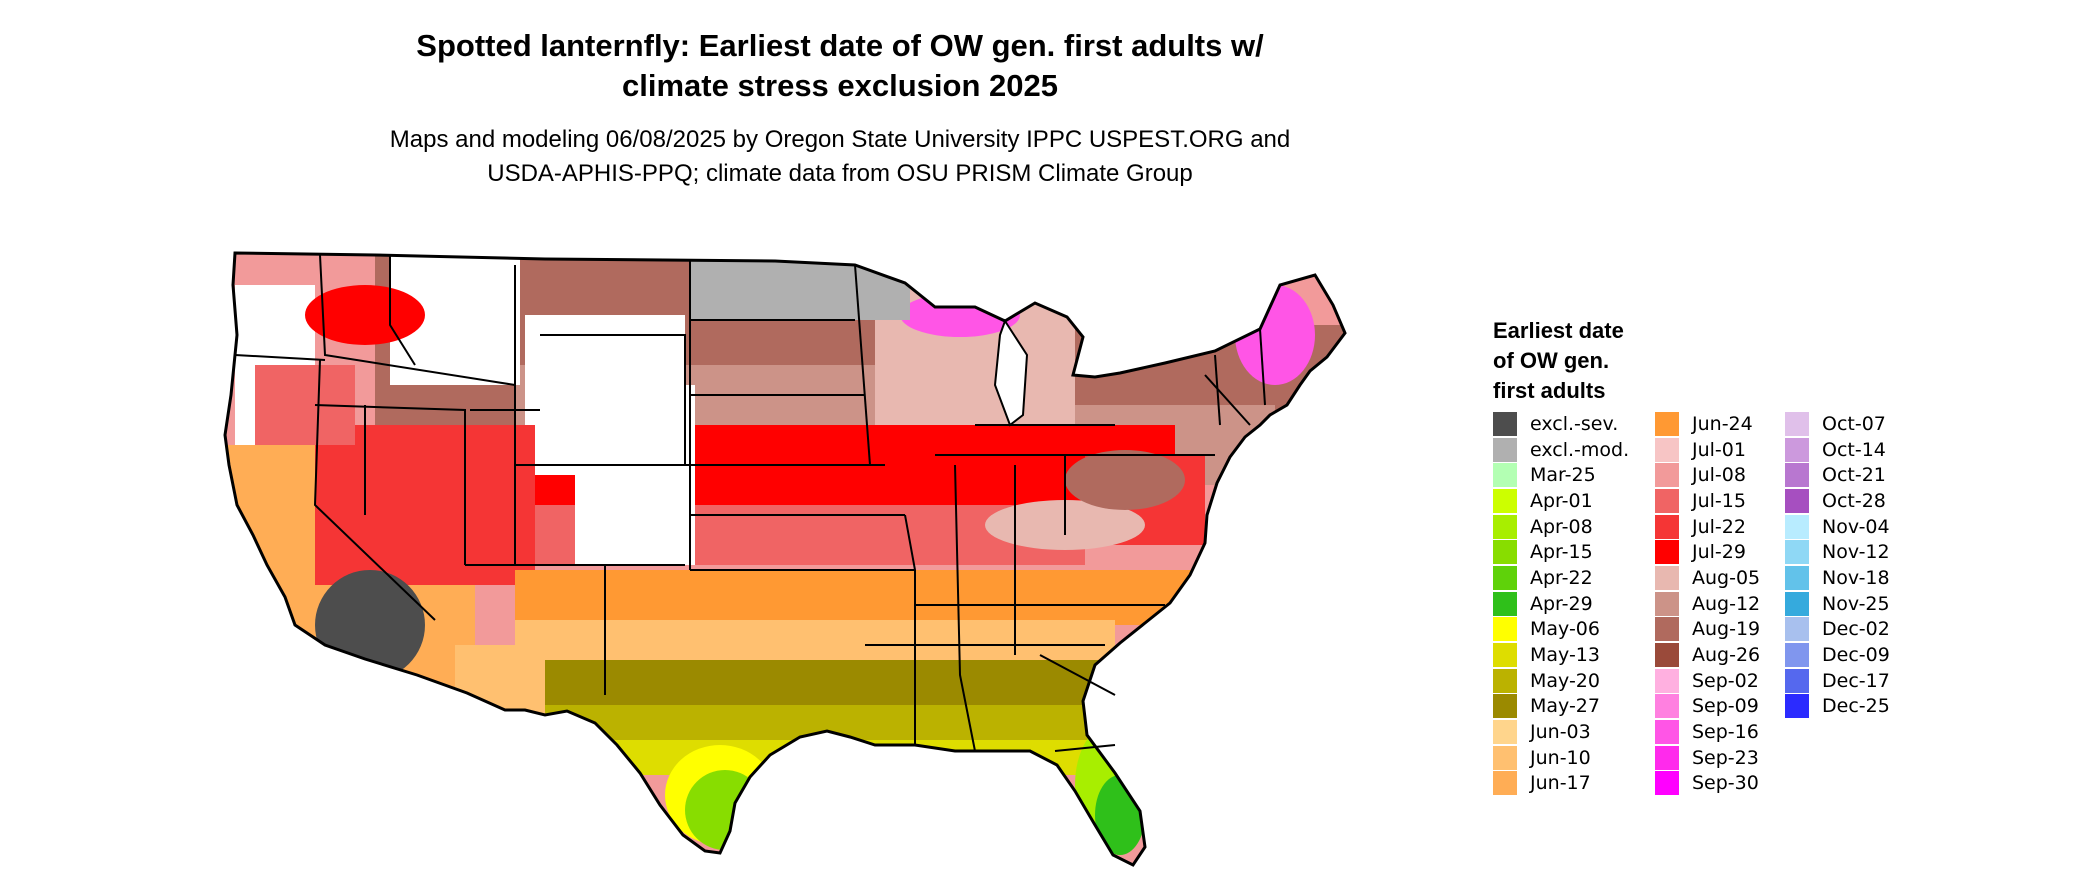 This screenshot has width=2100, height=895. What do you see at coordinates (1561, 526) in the screenshot?
I see `legend-label: Apr-08` at bounding box center [1561, 526].